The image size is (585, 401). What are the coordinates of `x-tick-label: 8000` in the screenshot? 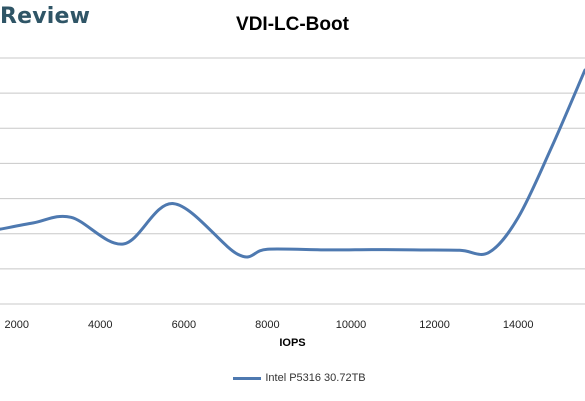 It's located at (267, 325).